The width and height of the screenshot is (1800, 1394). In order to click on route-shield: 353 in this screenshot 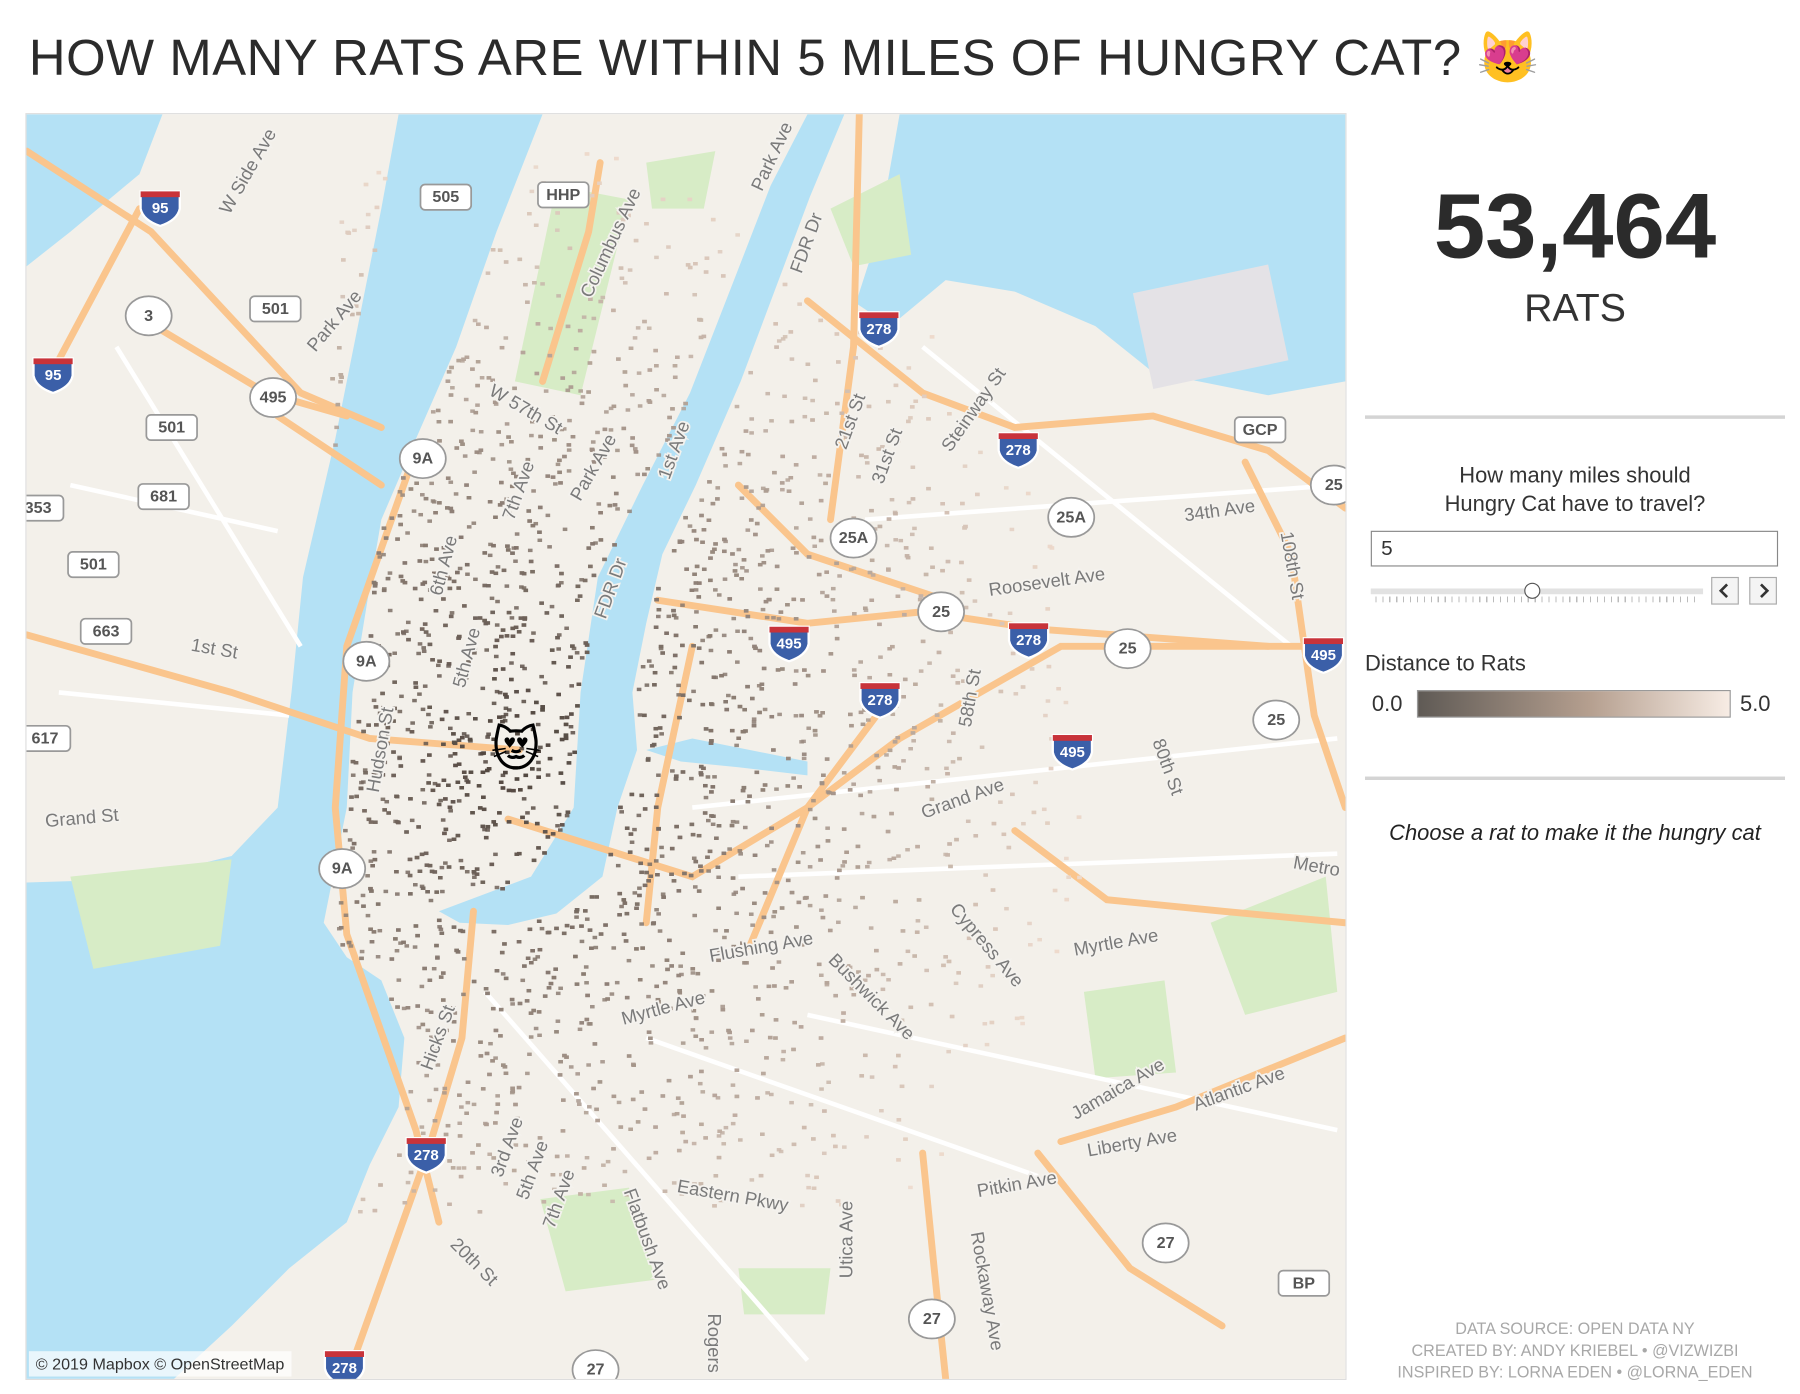, I will do `click(45, 508)`.